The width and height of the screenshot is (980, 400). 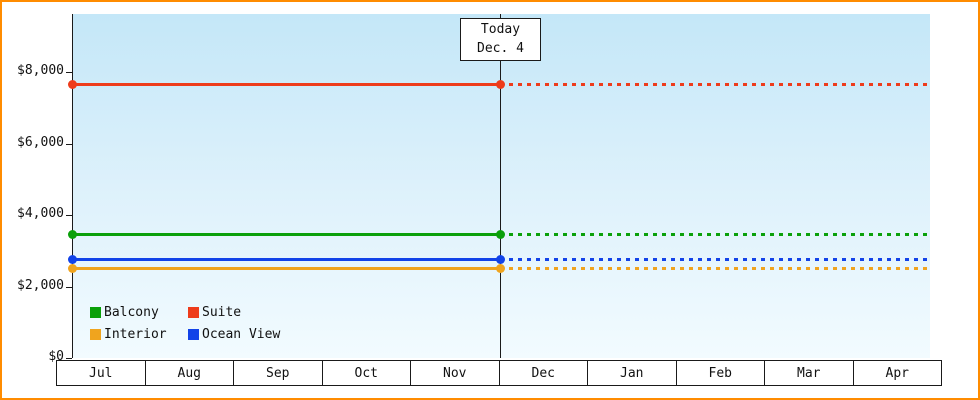 I want to click on y-axis-line, so click(x=72, y=186).